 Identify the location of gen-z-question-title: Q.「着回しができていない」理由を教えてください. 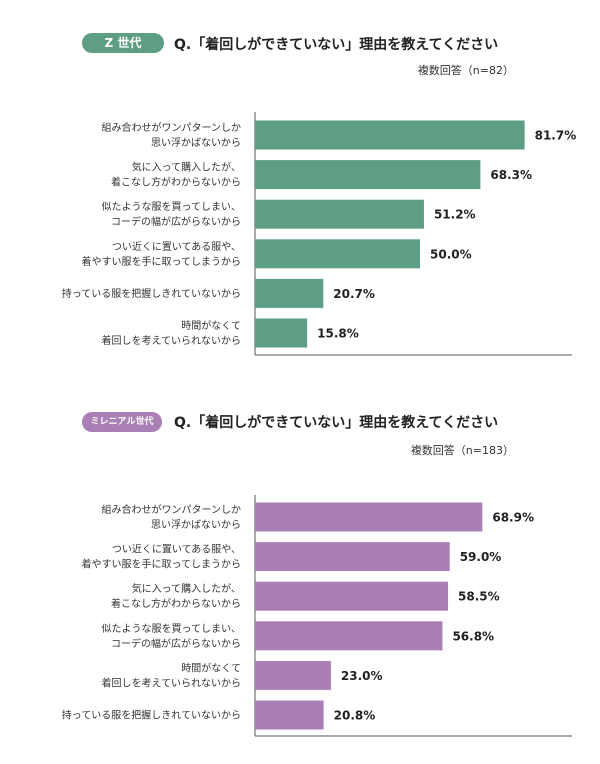
(336, 45).